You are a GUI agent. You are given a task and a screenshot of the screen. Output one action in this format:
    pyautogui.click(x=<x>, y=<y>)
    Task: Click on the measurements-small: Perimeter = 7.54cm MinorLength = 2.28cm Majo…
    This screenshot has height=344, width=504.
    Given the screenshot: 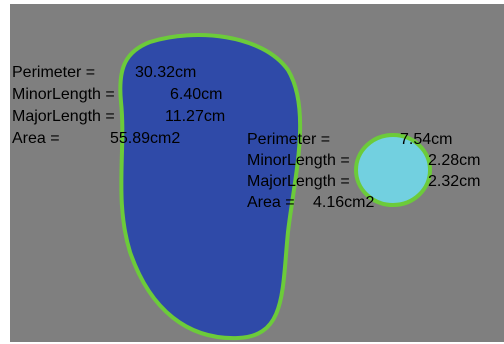 What is the action you would take?
    pyautogui.click(x=363, y=171)
    